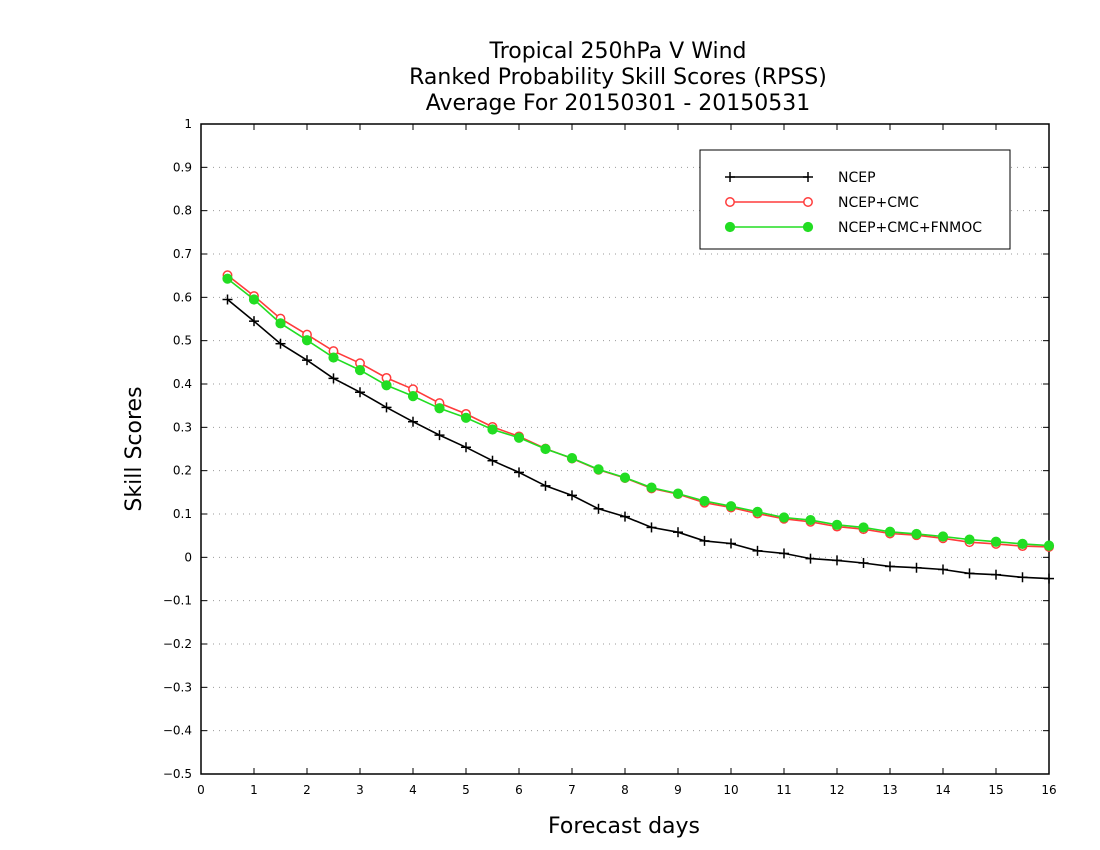 Image resolution: width=1100 pixels, height=850 pixels. What do you see at coordinates (177, 687) in the screenshot?
I see `y-tick-label: −0.3` at bounding box center [177, 687].